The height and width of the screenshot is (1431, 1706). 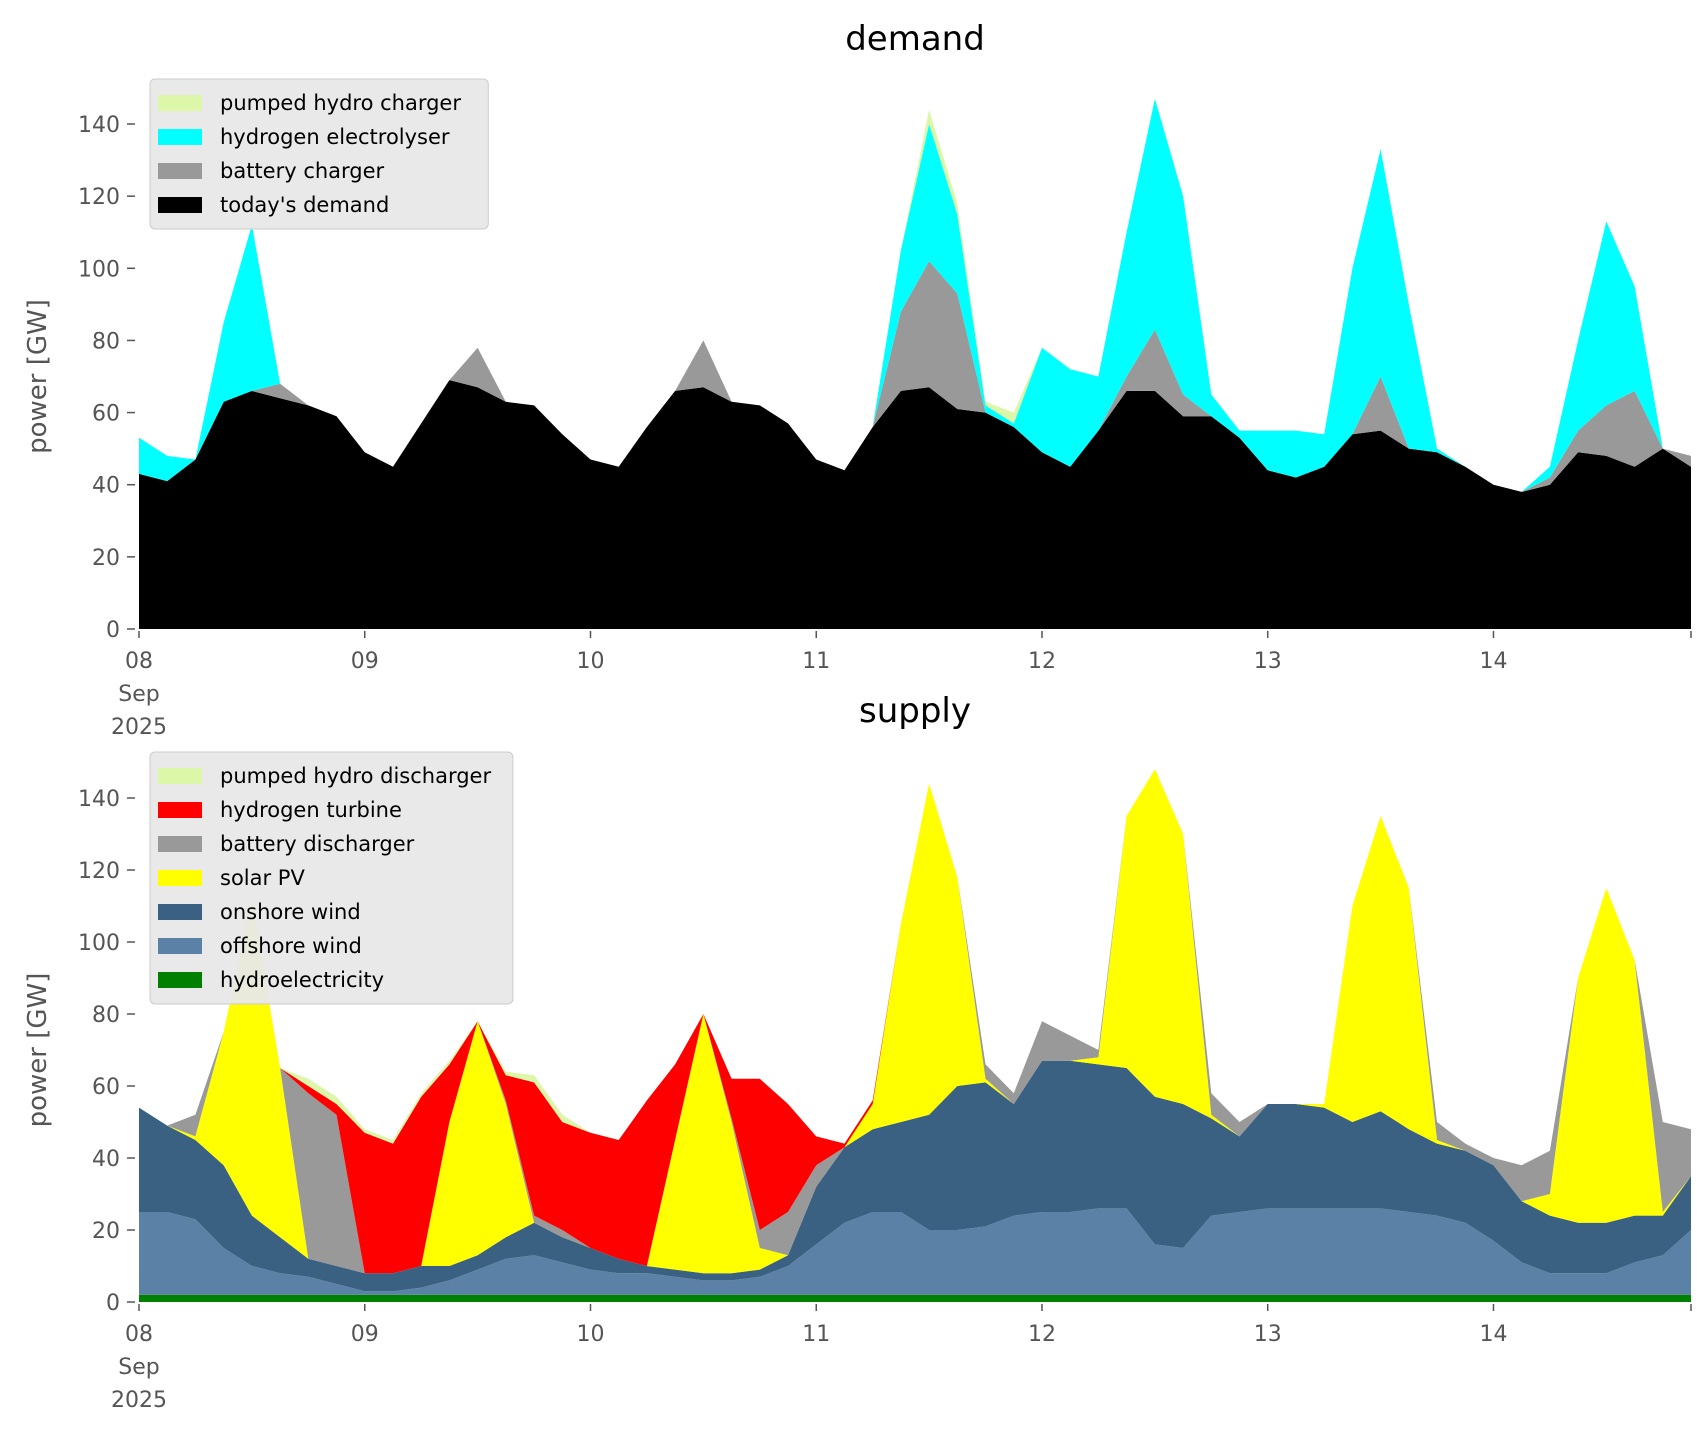 I want to click on area-battery-charger, so click(x=915, y=376).